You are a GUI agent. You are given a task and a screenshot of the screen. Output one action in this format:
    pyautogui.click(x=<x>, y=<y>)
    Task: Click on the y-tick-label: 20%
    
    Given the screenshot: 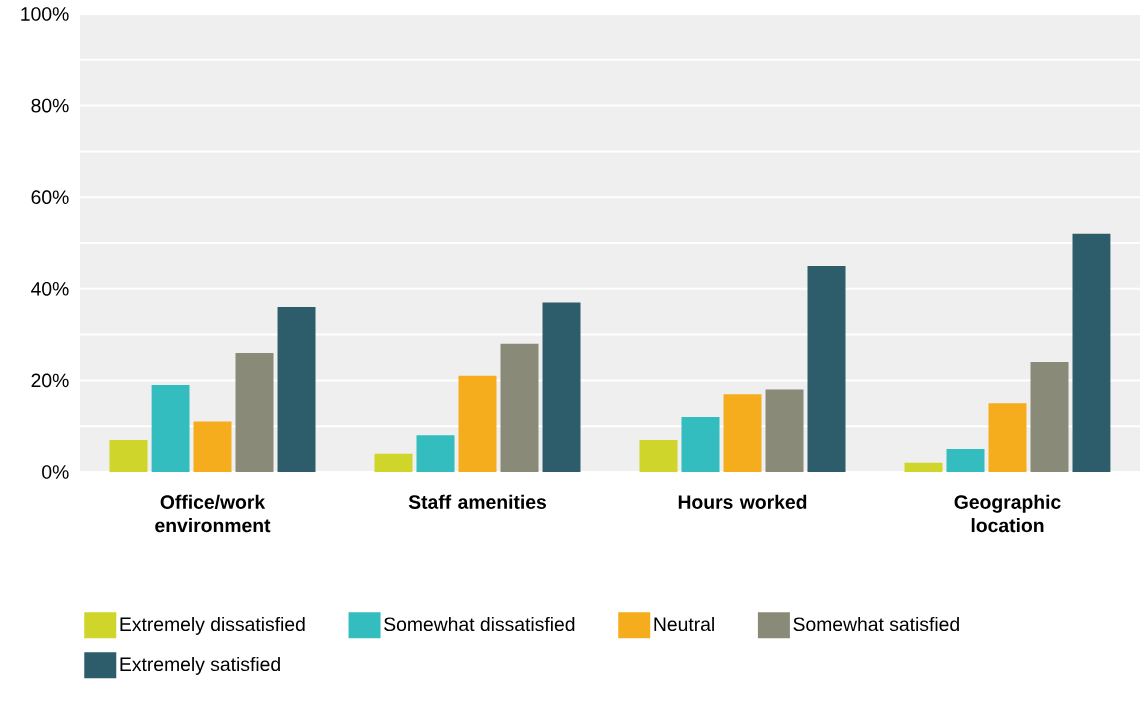 What is the action you would take?
    pyautogui.click(x=50, y=380)
    